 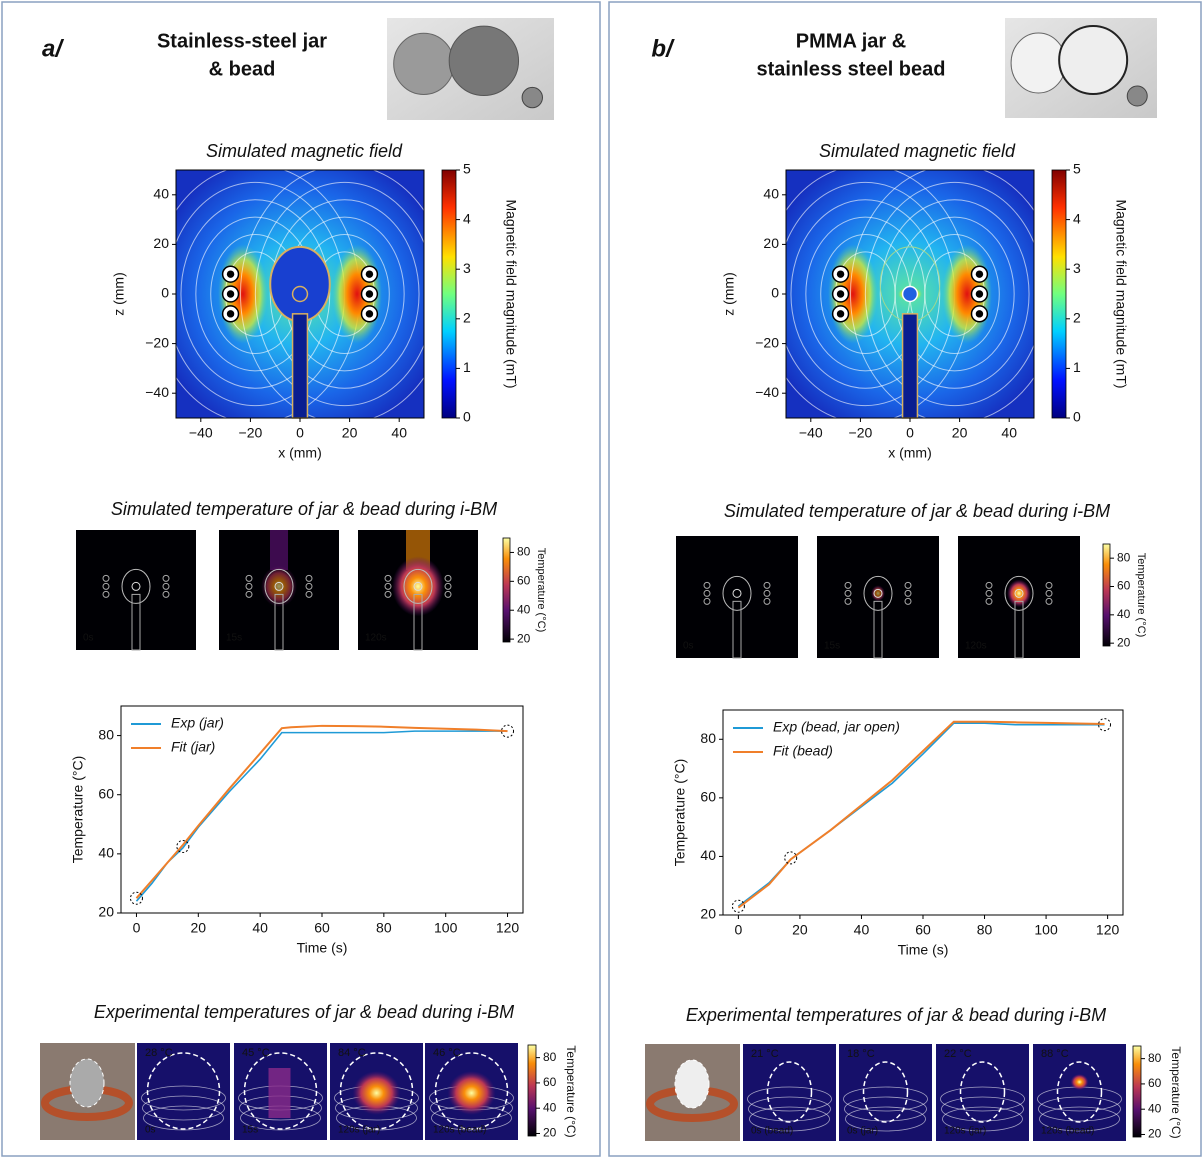 What do you see at coordinates (811, 433) in the screenshot?
I see `x-tick-label: −40` at bounding box center [811, 433].